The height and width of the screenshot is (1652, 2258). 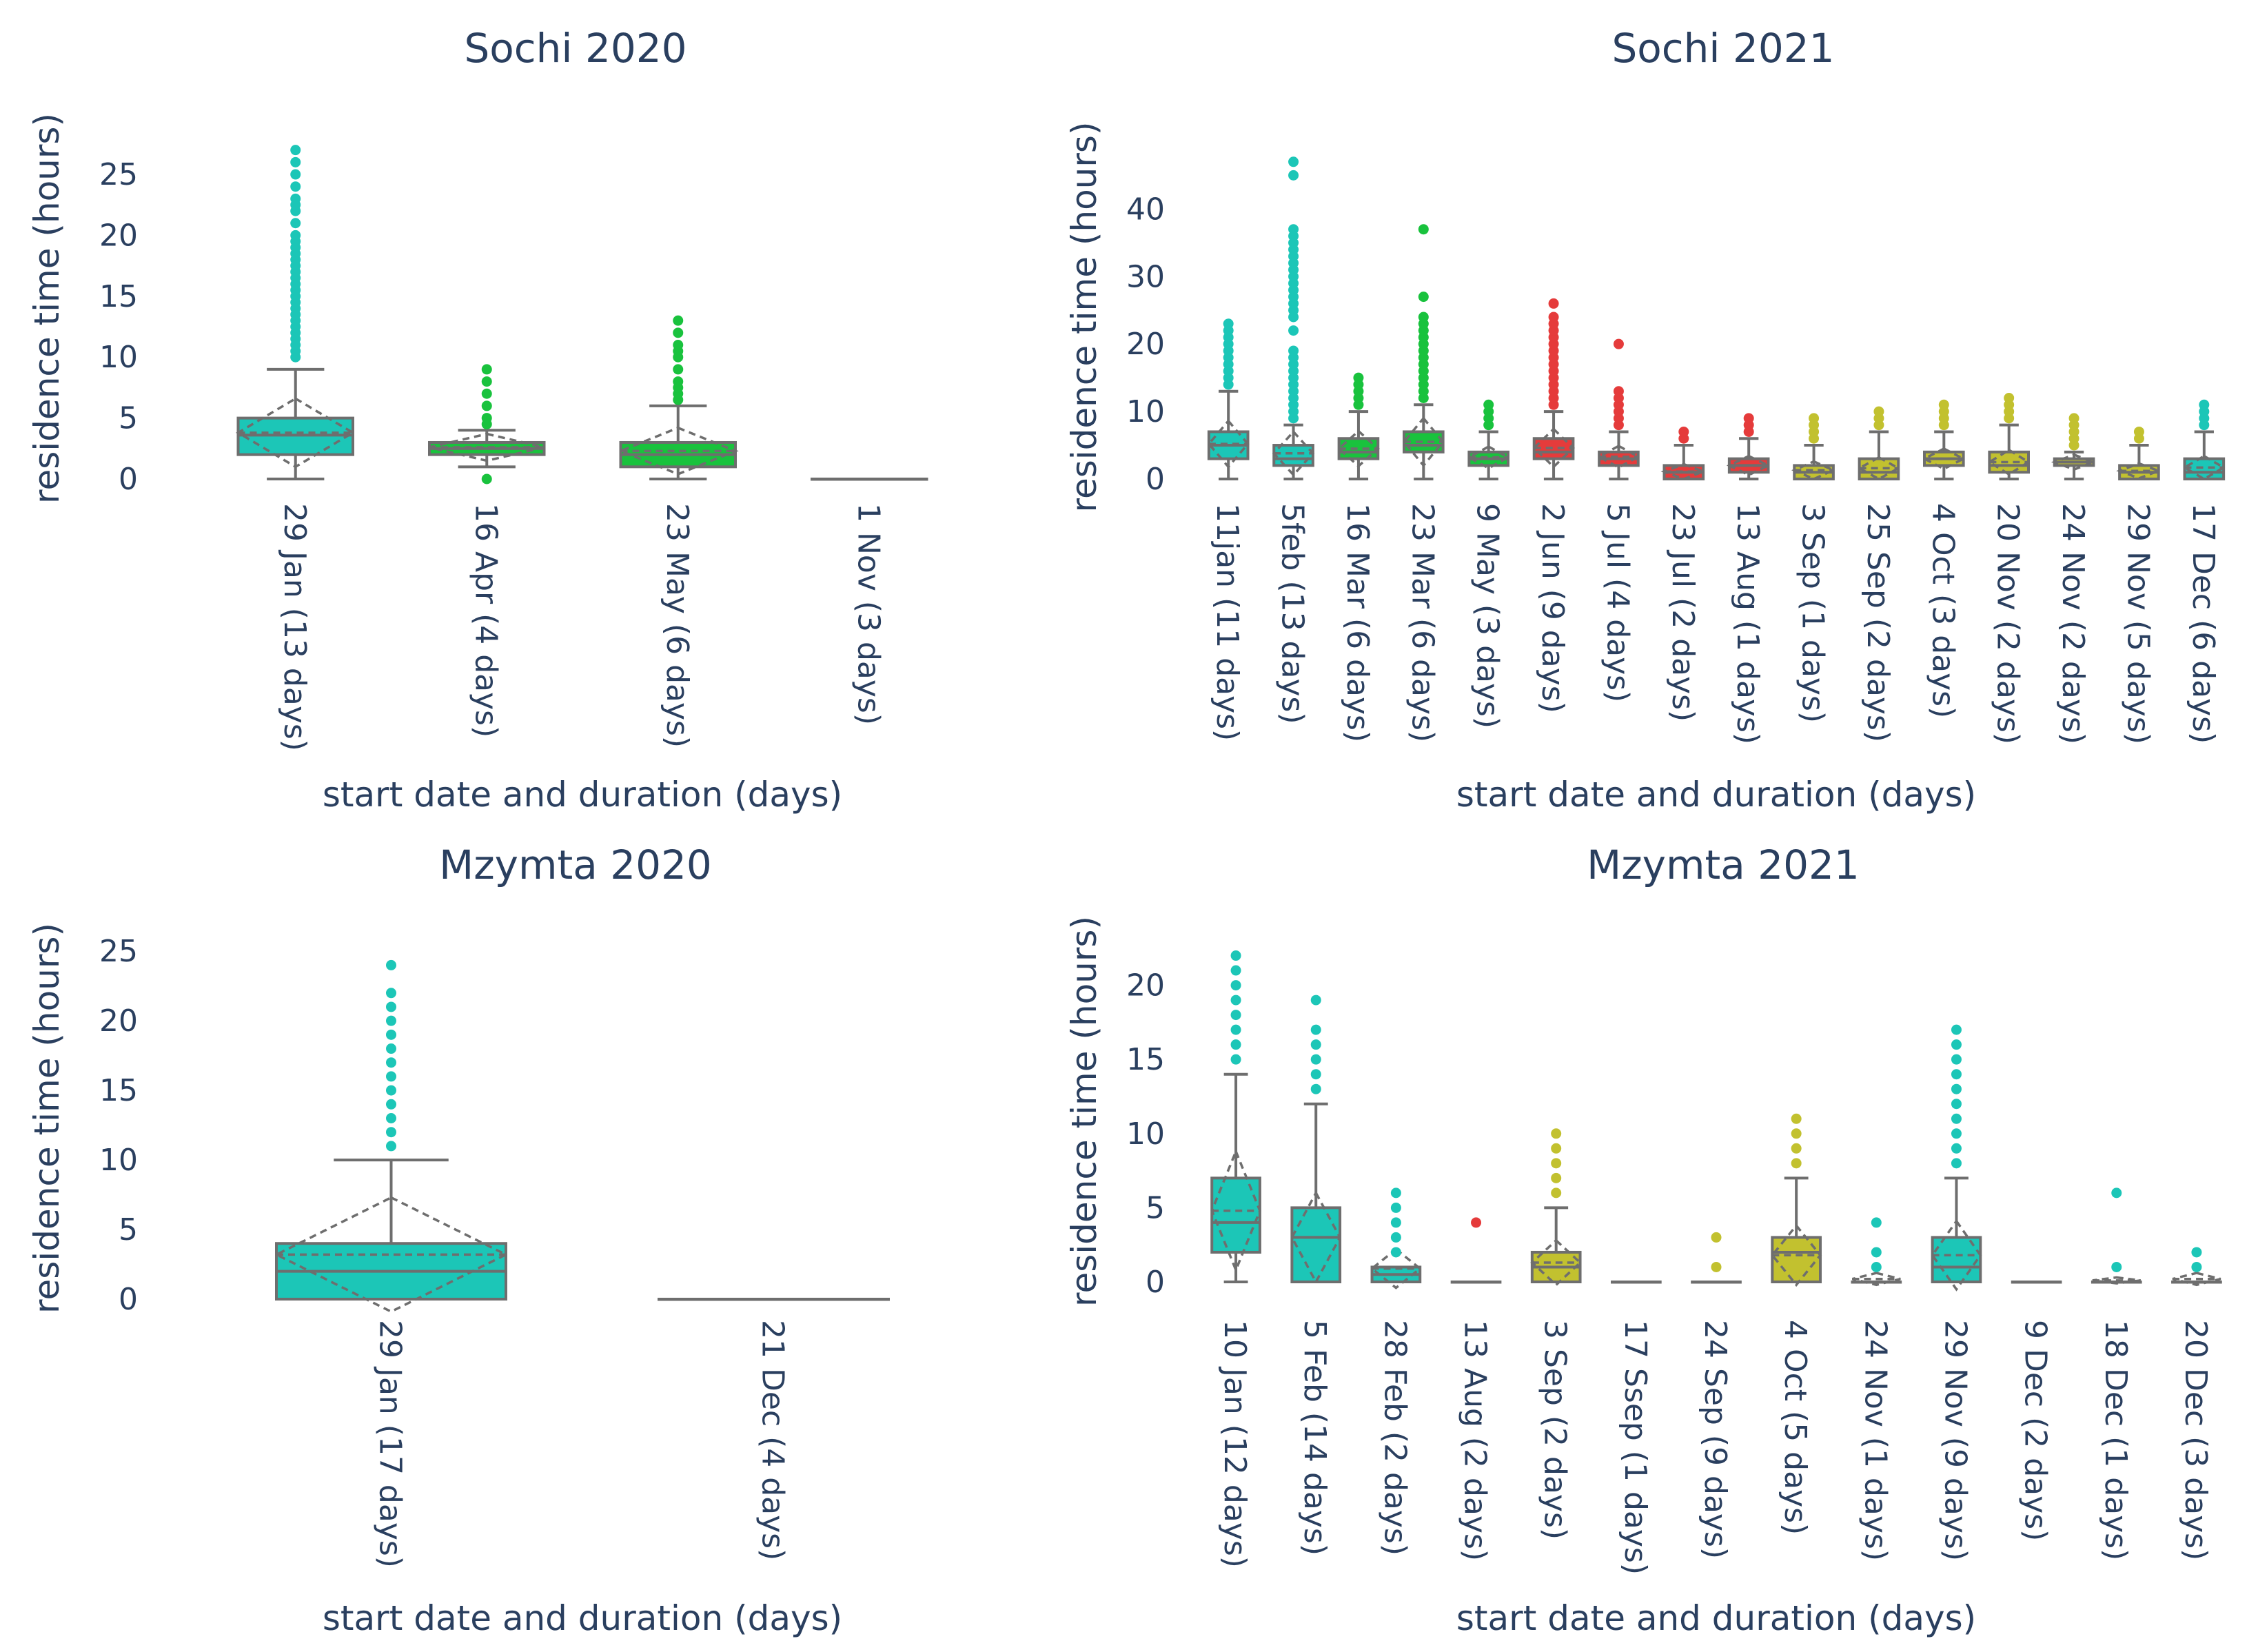 What do you see at coordinates (582, 795) in the screenshot?
I see `x-axis-title: start date and duration (days)` at bounding box center [582, 795].